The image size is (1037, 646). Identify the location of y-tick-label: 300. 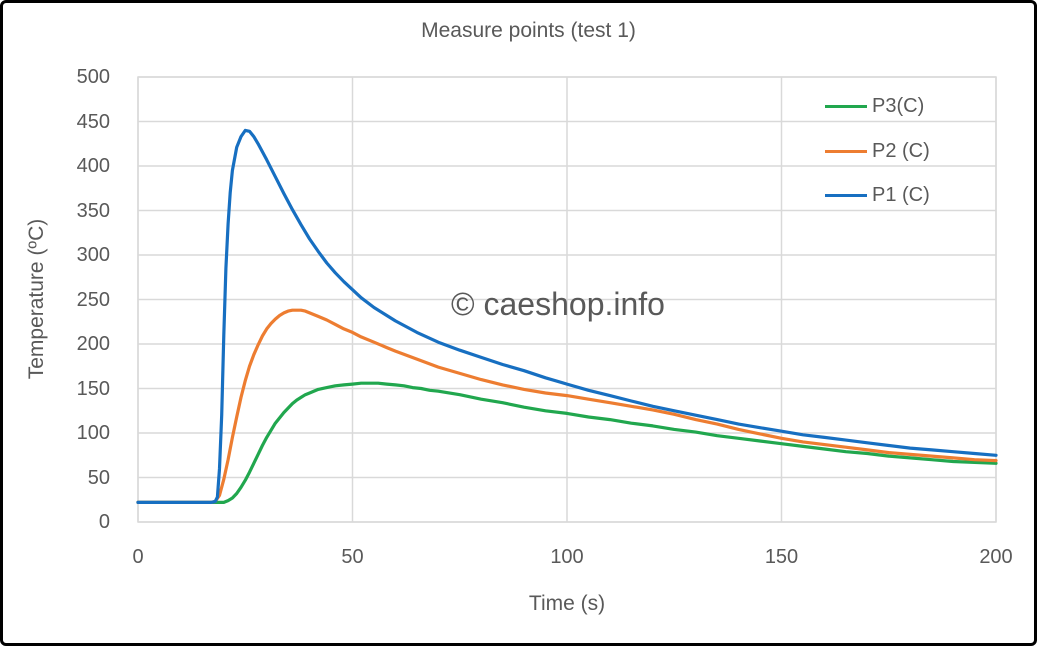
(93, 255).